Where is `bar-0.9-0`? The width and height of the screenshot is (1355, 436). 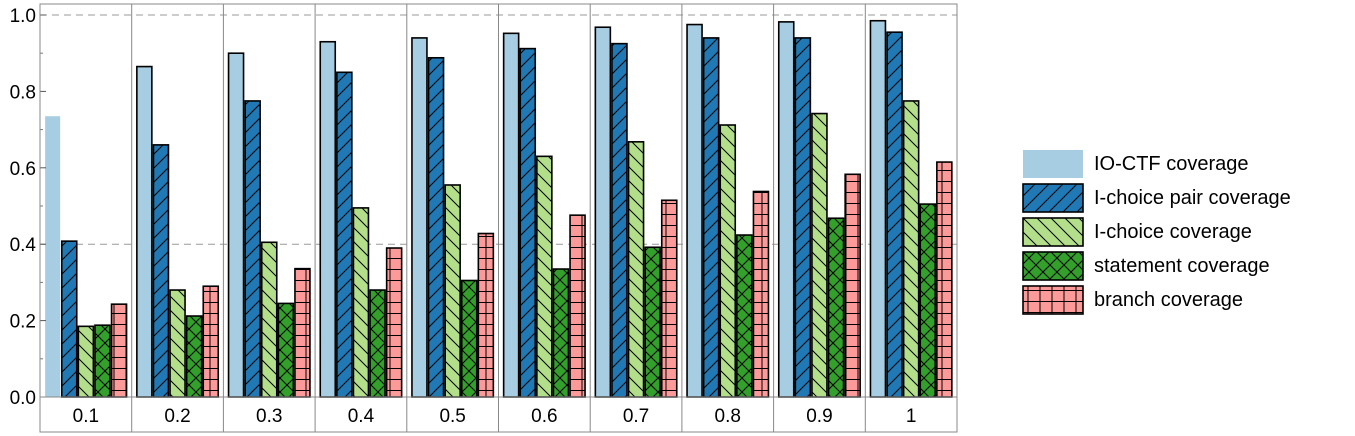 bar-0.9-0 is located at coordinates (786, 209).